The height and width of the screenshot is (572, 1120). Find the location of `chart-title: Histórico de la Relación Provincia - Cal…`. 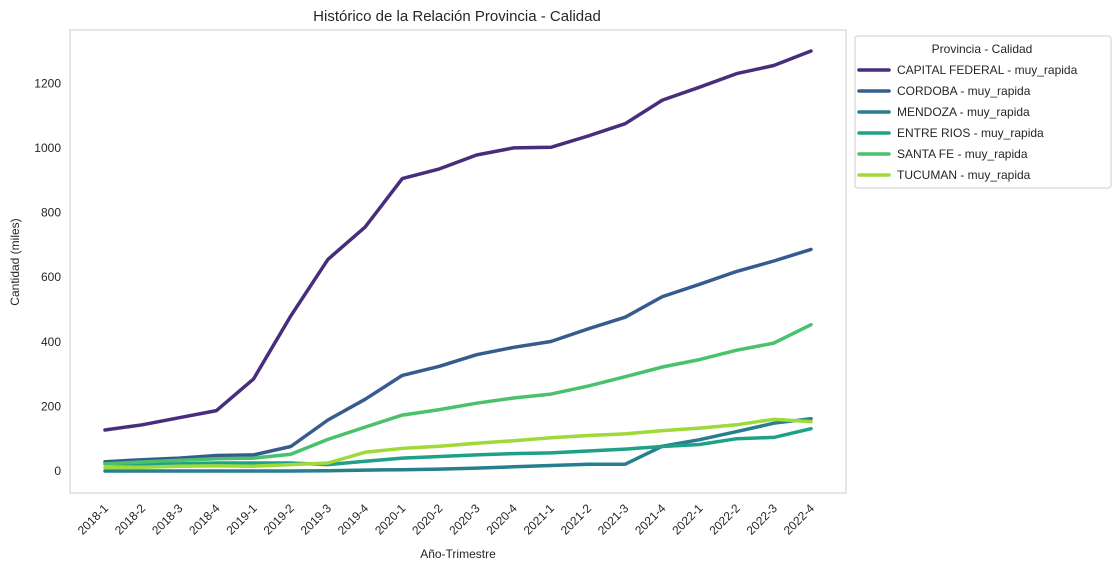

chart-title: Histórico de la Relación Provincia - Cal… is located at coordinates (457, 16).